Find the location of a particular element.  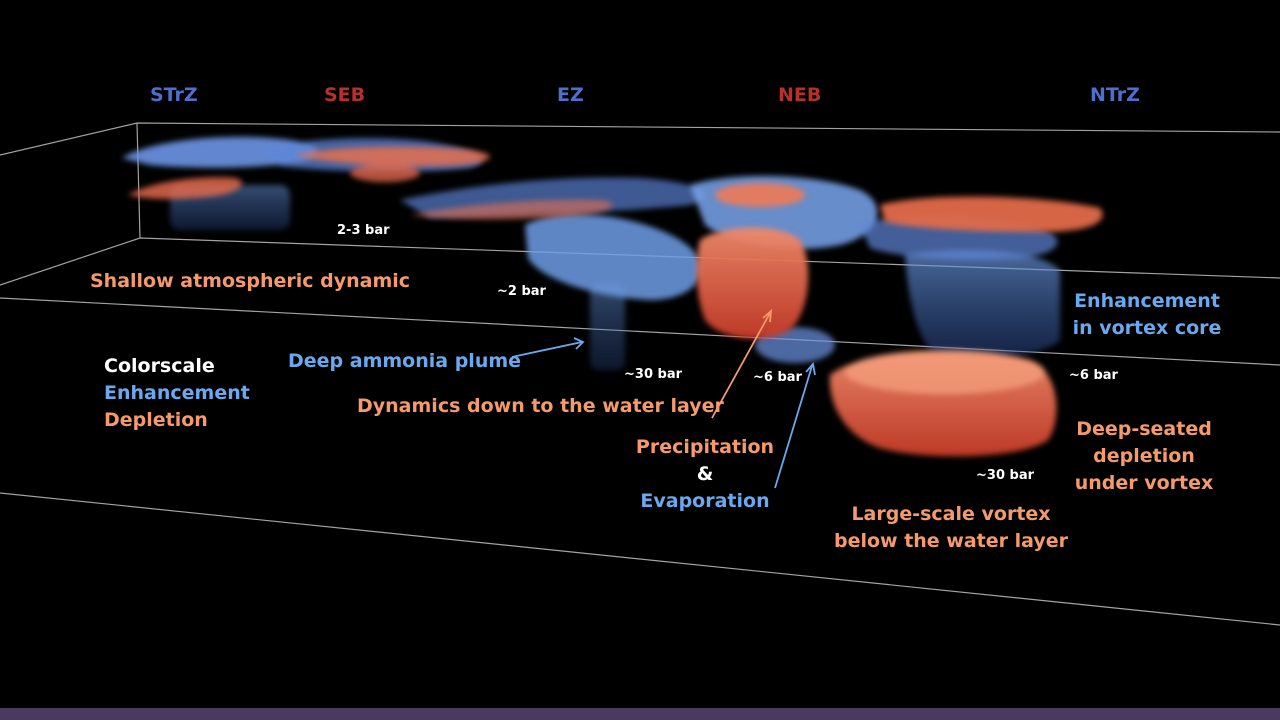

legend-enhancement: Enhancement is located at coordinates (177, 393).